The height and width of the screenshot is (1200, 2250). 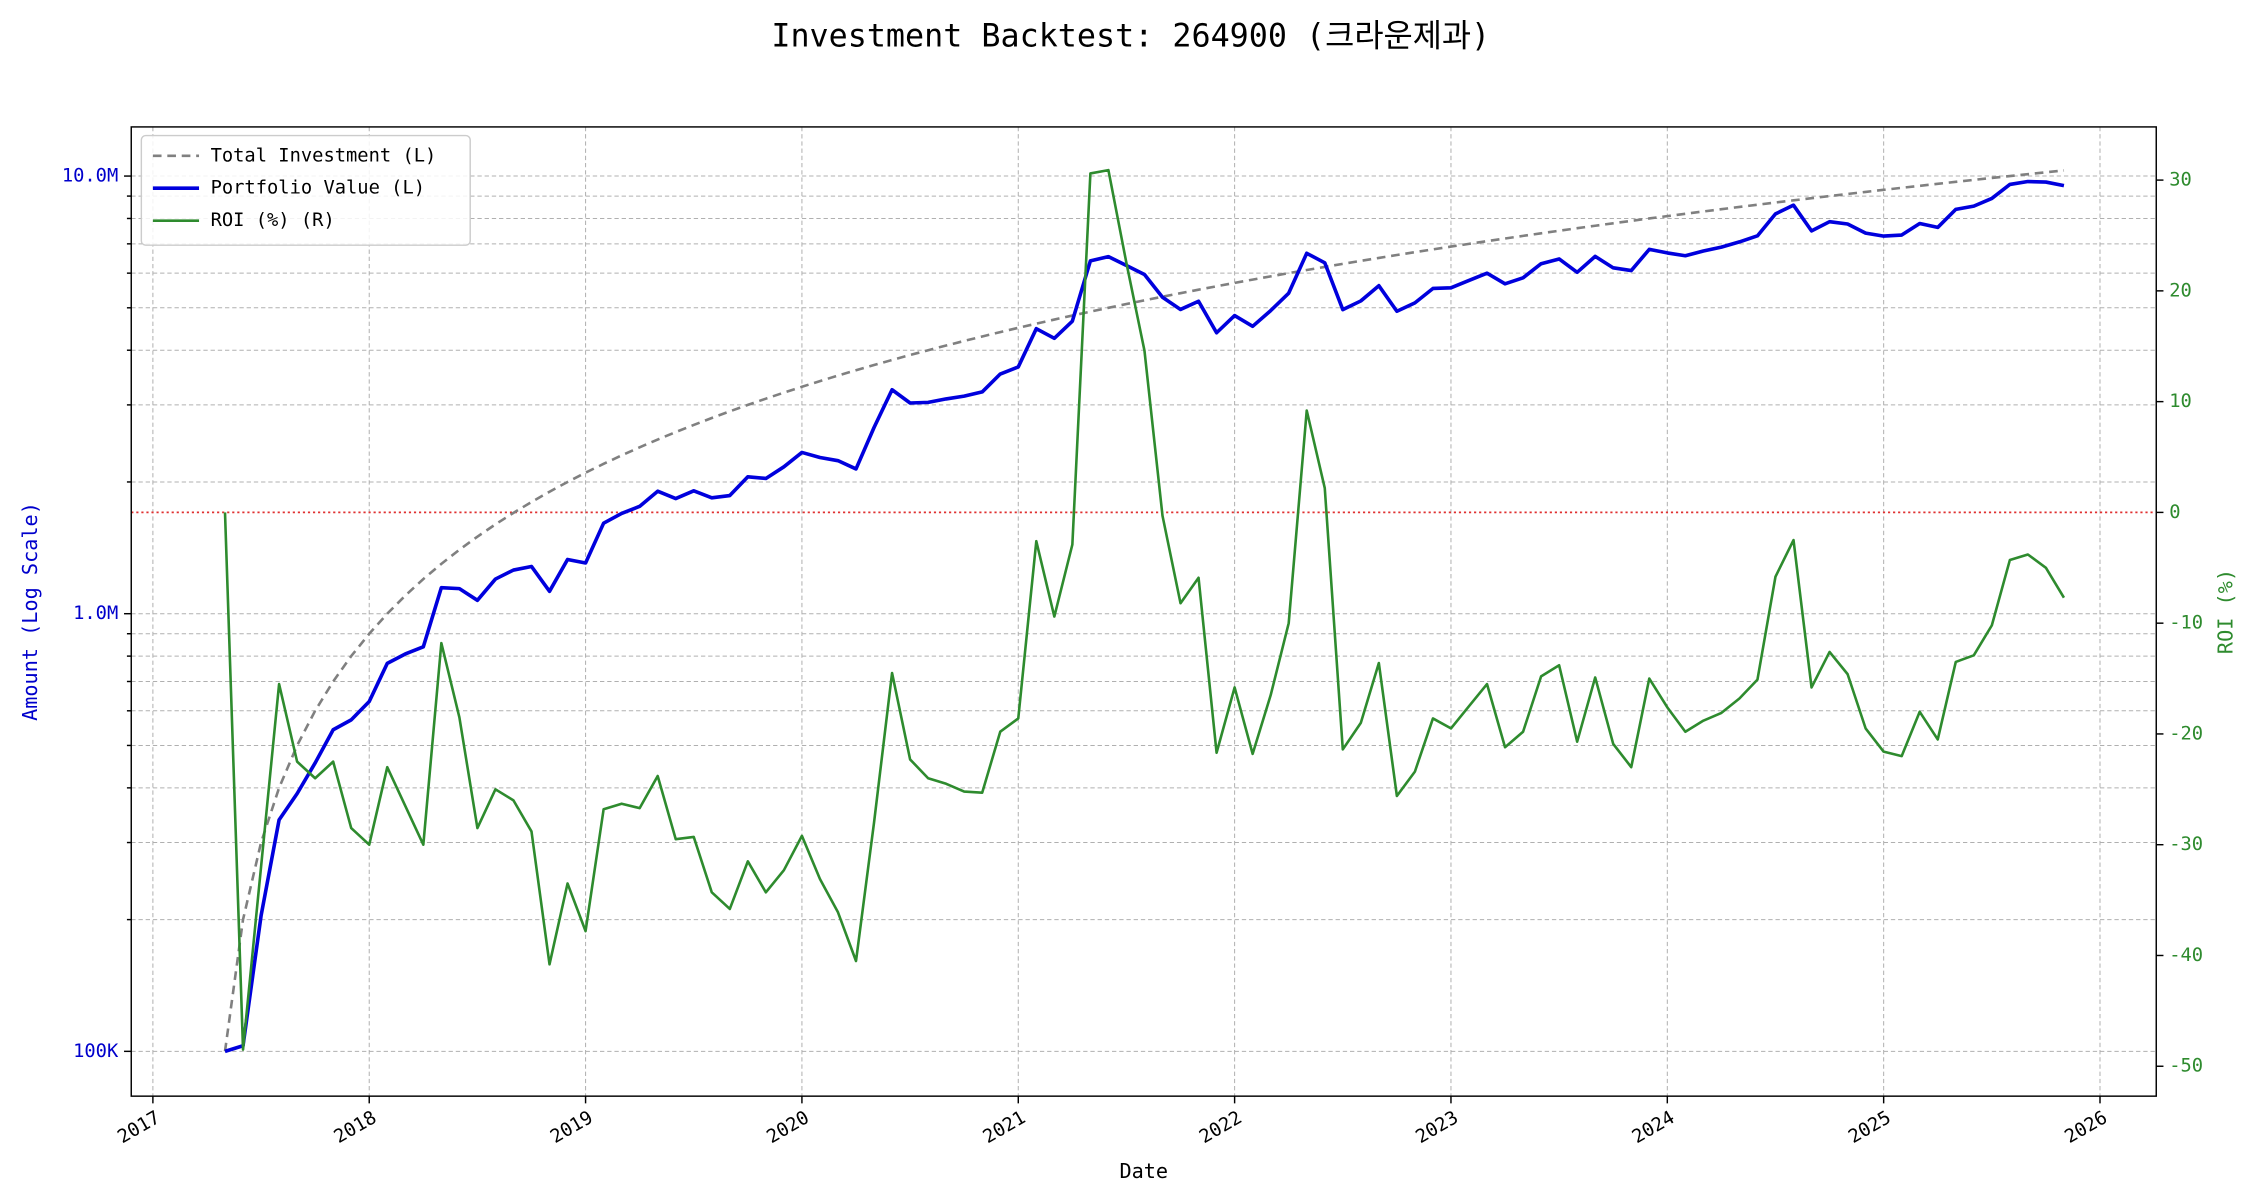 What do you see at coordinates (1130, 37) in the screenshot?
I see `chart-title: Investment Backtest: 264900 (크라운제과)` at bounding box center [1130, 37].